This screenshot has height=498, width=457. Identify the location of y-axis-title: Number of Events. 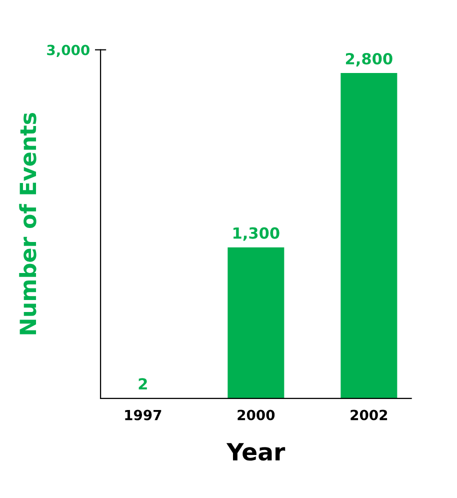
(27, 223).